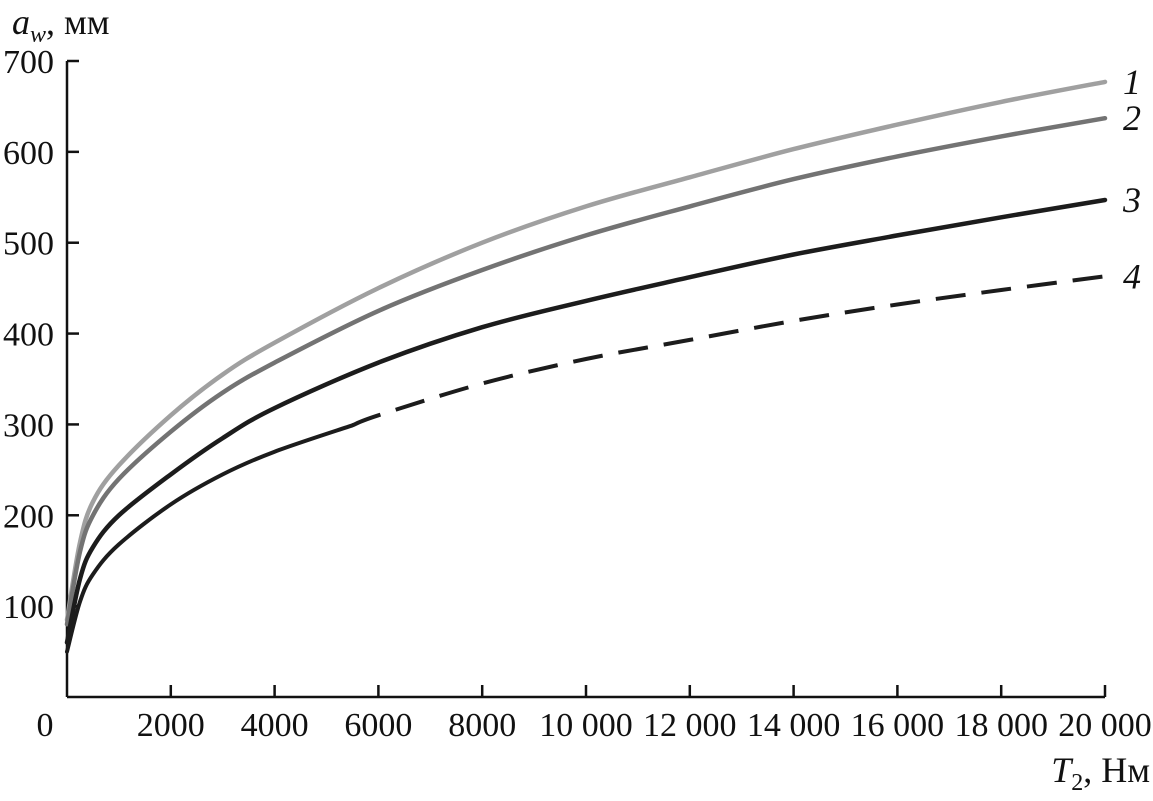 Image resolution: width=1153 pixels, height=801 pixels. What do you see at coordinates (378, 725) in the screenshot?
I see `x-tick-label: 6000` at bounding box center [378, 725].